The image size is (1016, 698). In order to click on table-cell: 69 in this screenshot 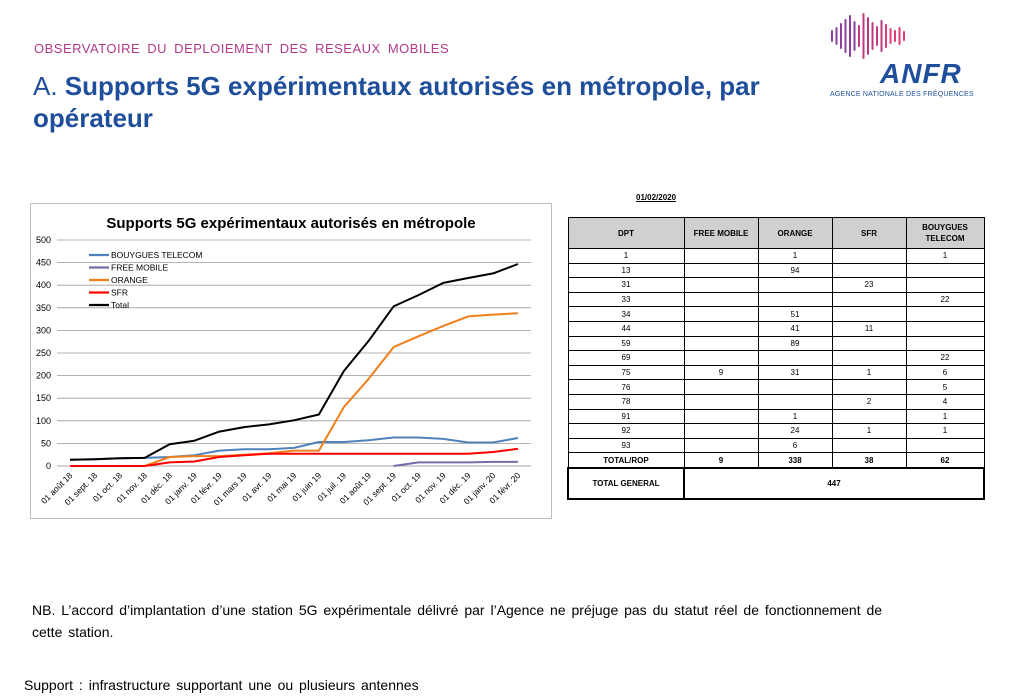, I will do `click(626, 358)`.